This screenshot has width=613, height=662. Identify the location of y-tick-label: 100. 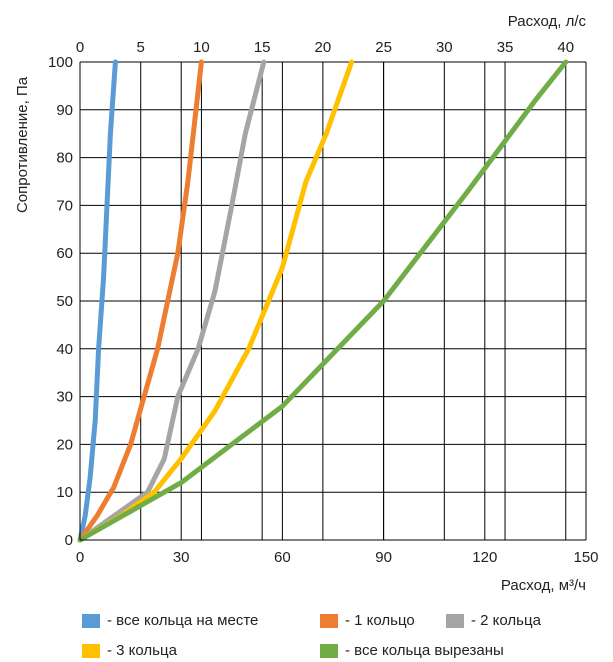
(60, 62).